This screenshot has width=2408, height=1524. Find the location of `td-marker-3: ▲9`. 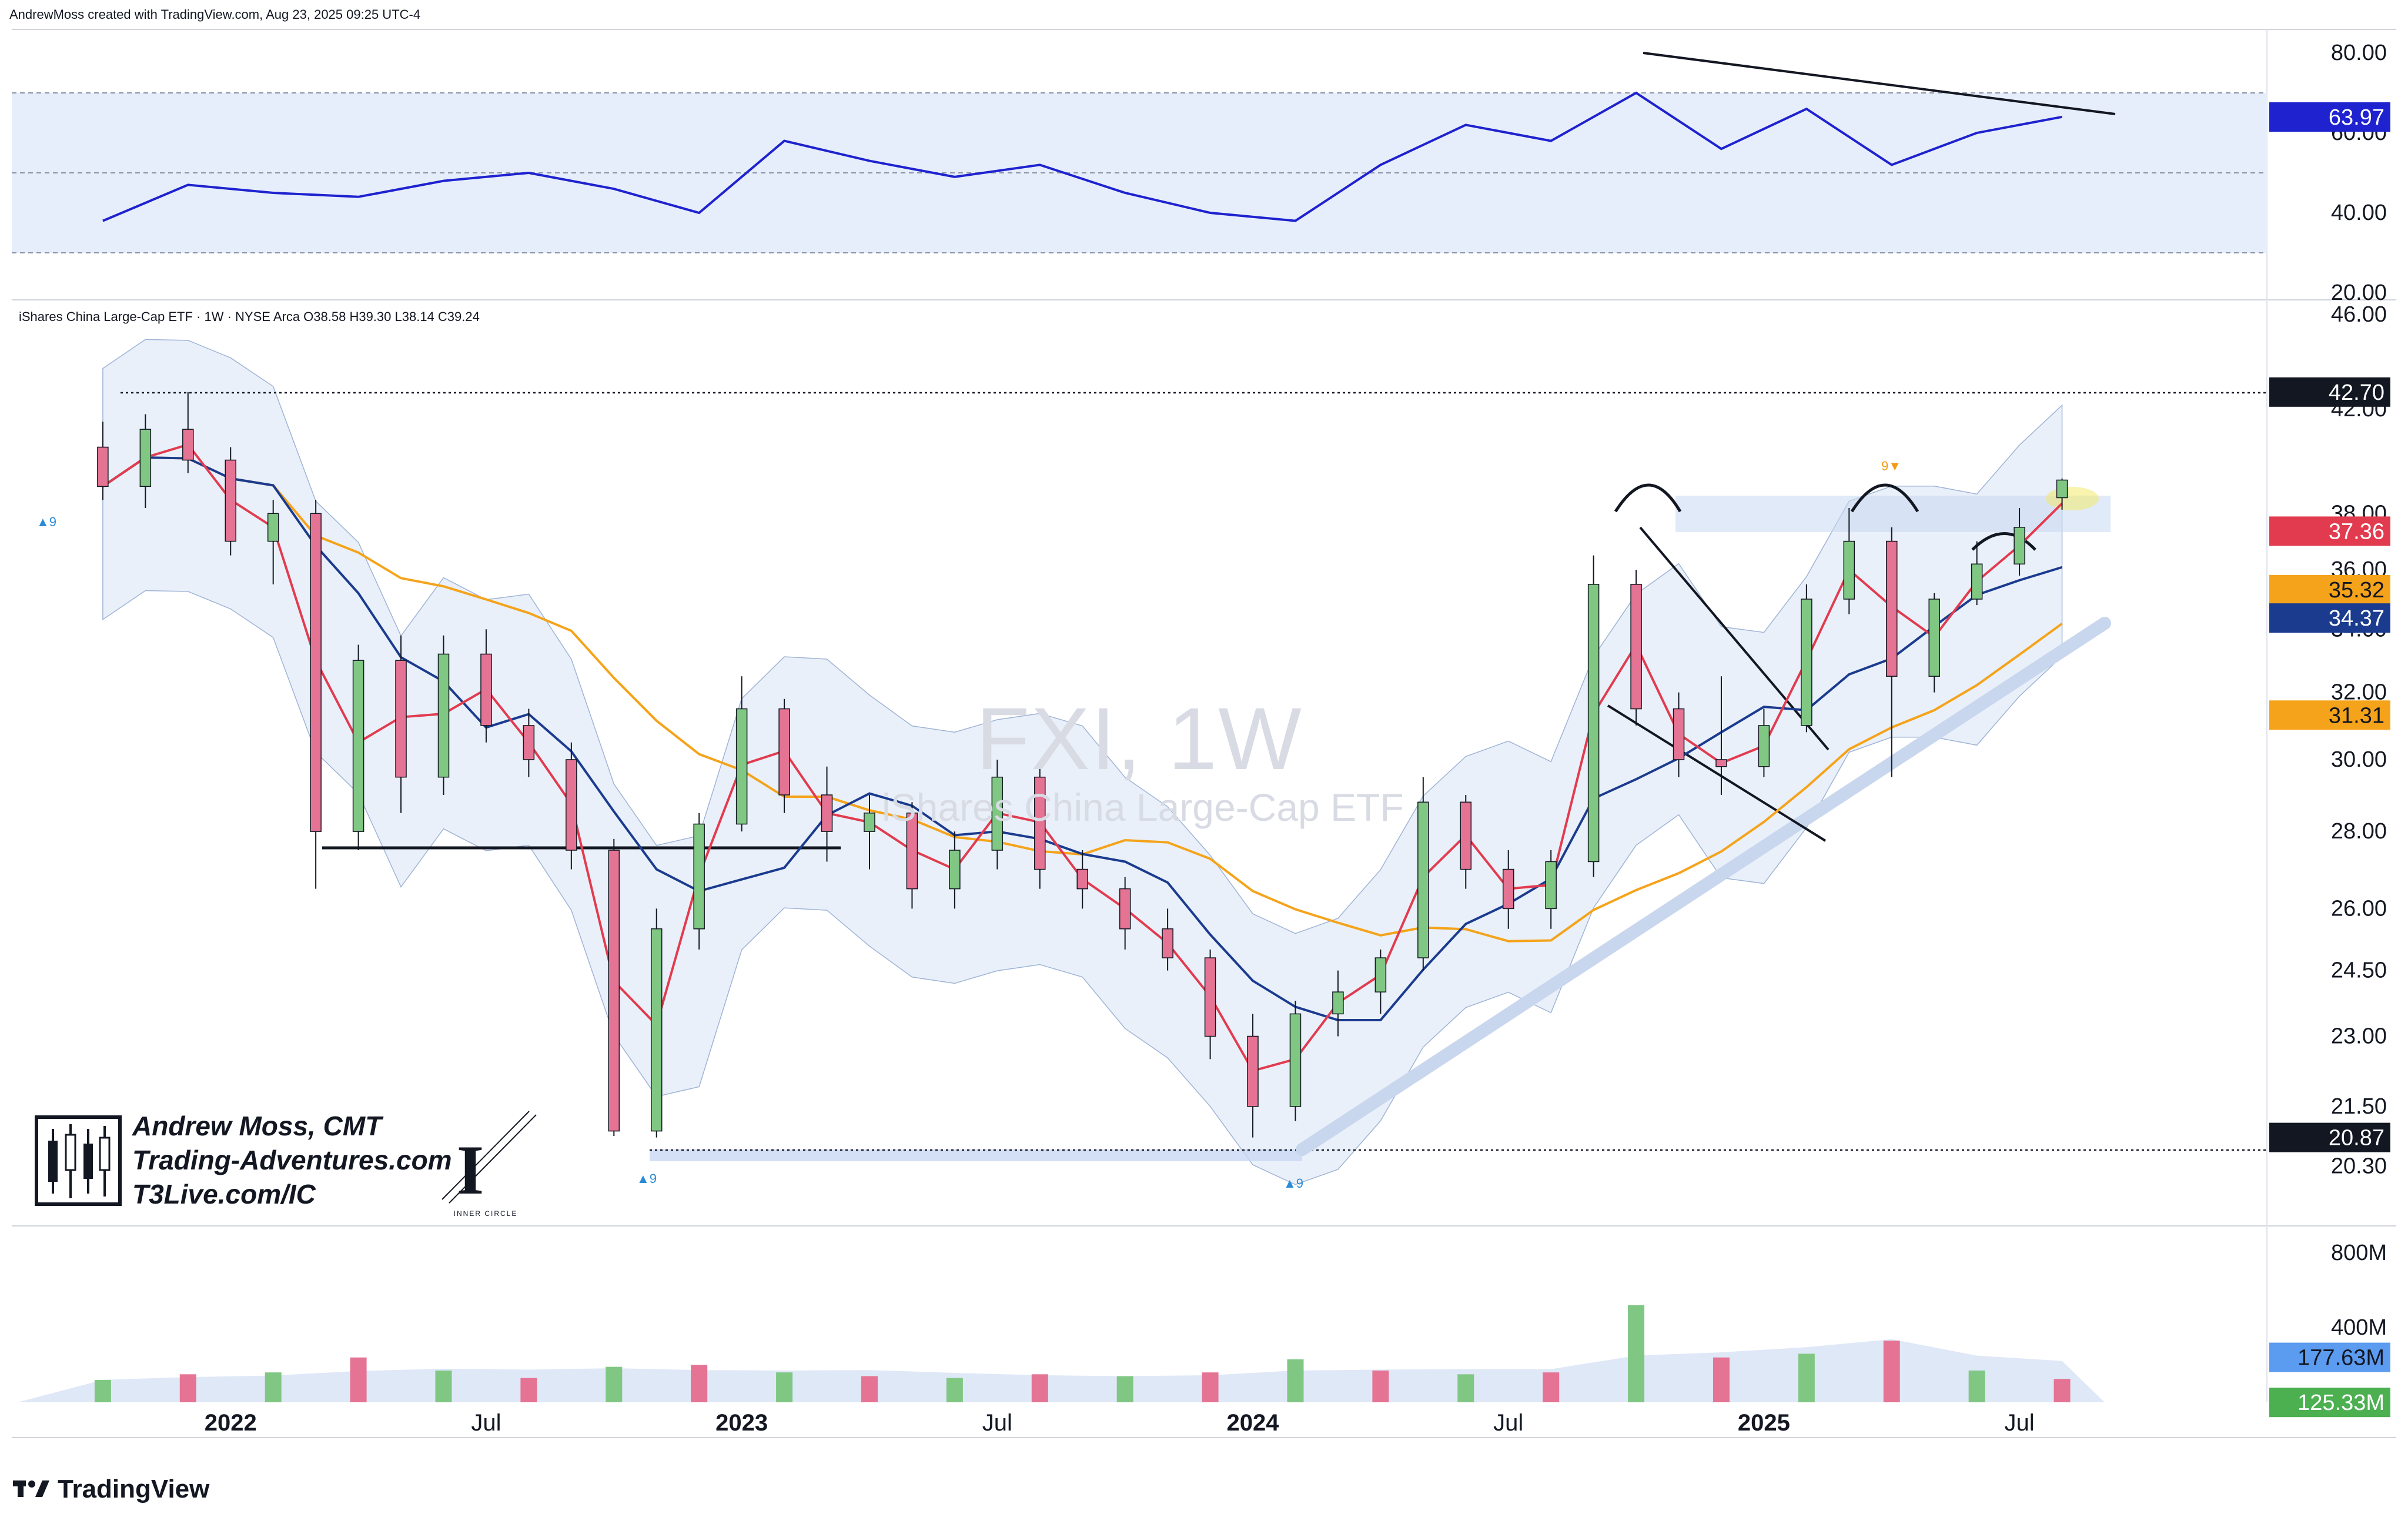

td-marker-3: ▲9 is located at coordinates (1293, 1183).